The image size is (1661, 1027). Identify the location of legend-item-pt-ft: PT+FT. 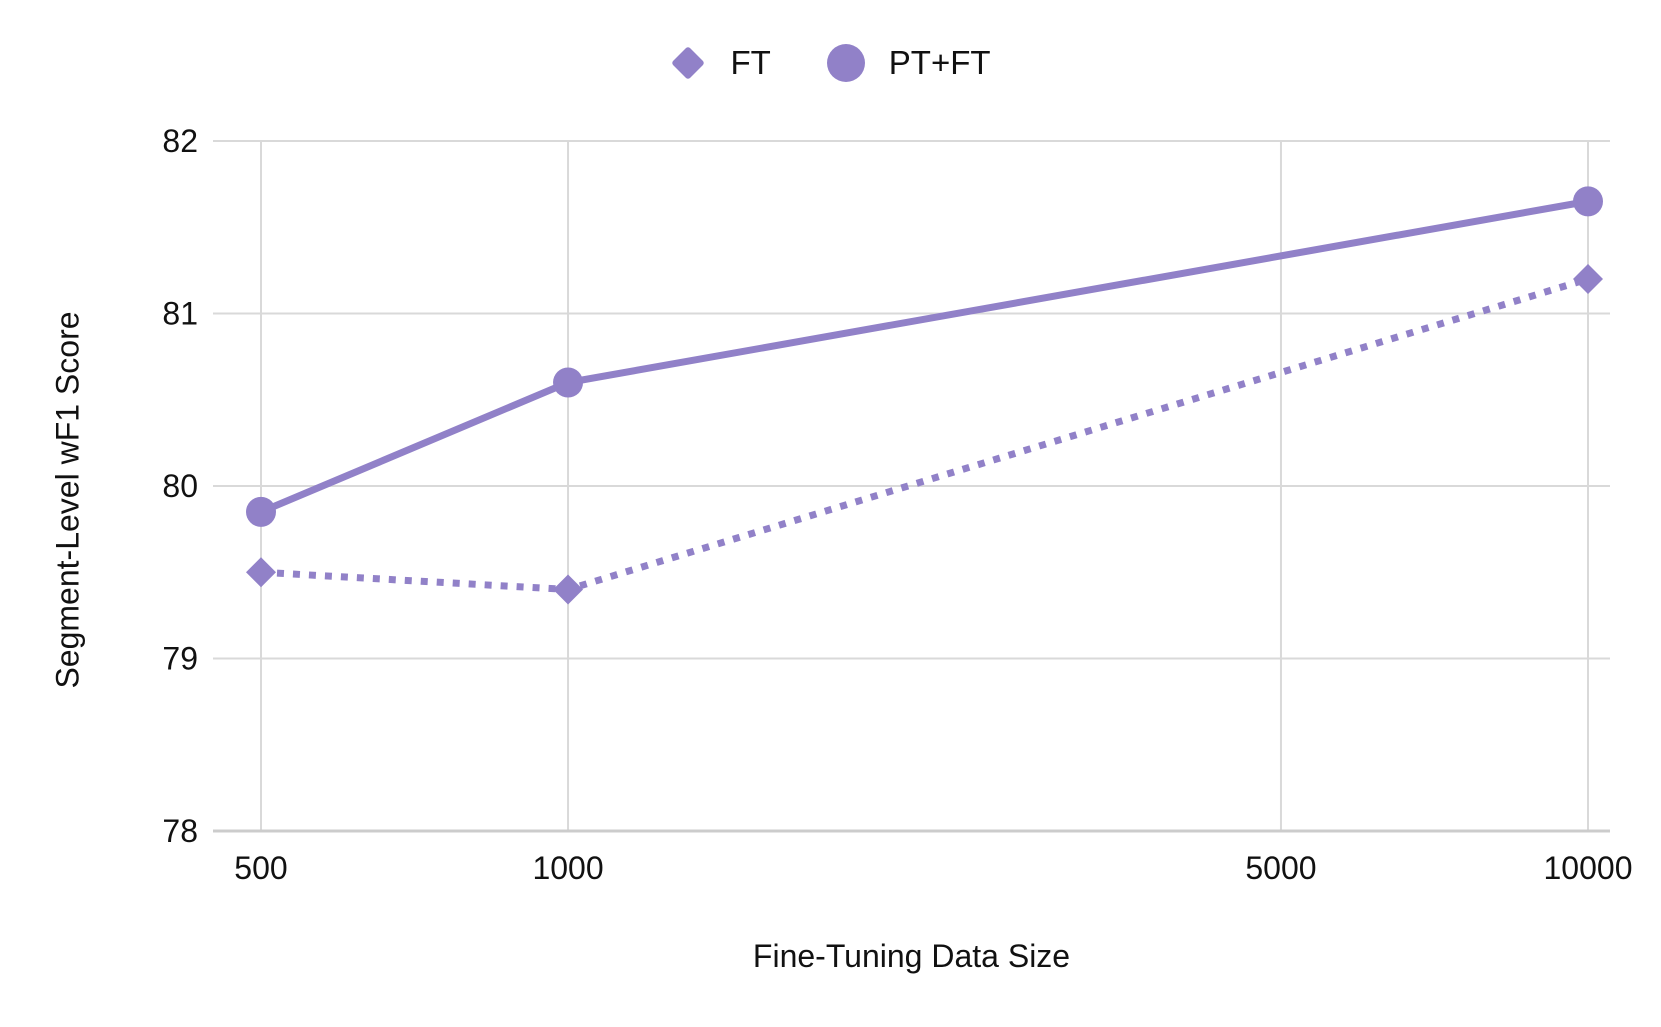
(908, 63).